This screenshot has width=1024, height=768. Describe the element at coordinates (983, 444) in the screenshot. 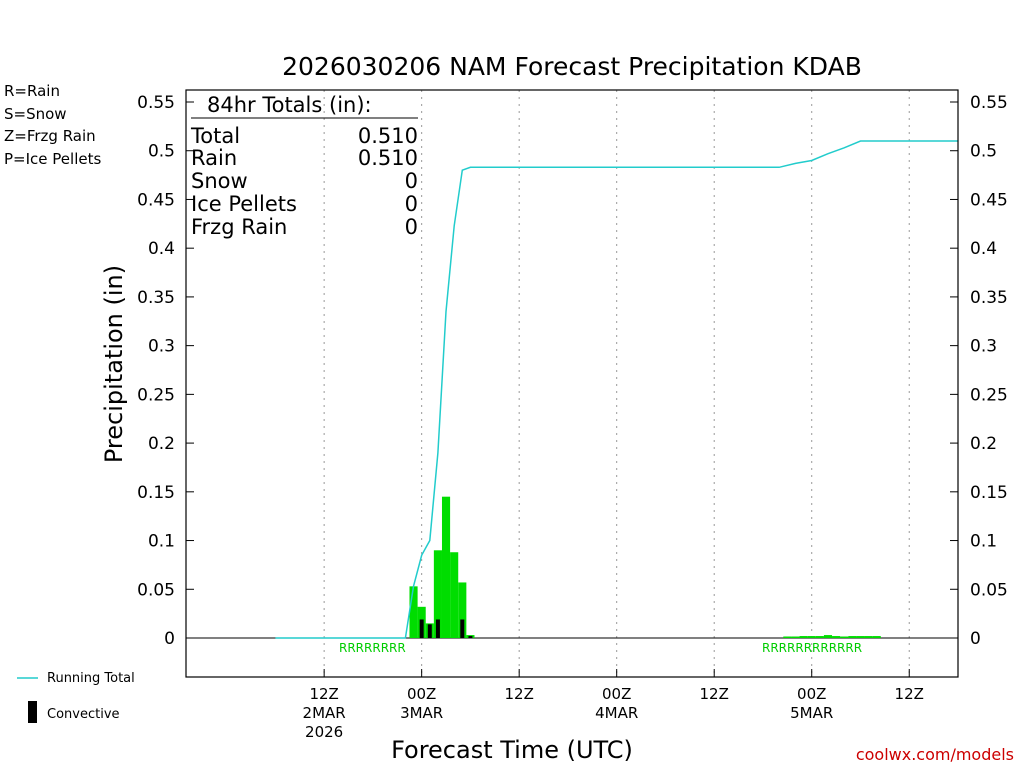

I see `y-tick-label-right: 0.2` at that location.